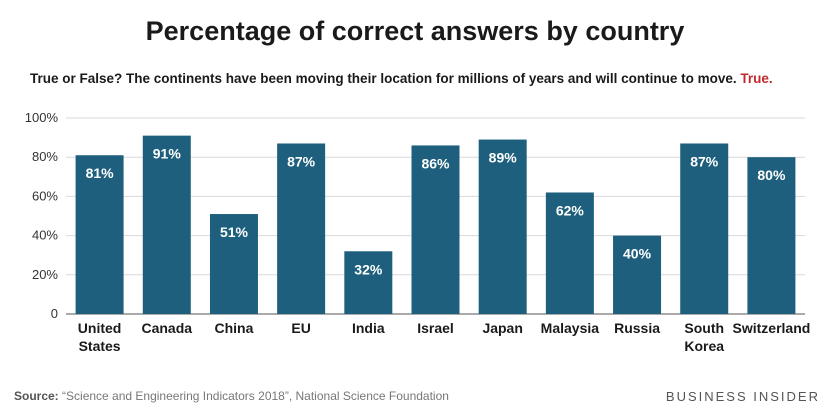  I want to click on x-tick-label: Japan, so click(502, 328).